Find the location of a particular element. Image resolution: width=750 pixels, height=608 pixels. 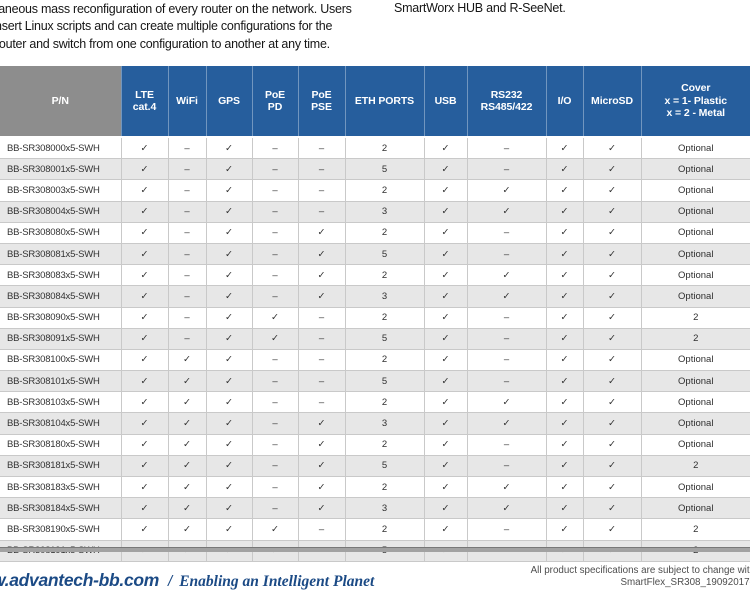

table-row: BB-SR308004x5-SWH ✓ – ✓ – –3 ✓ ✓ ✓ ✓ Optional is located at coordinates (375, 211).